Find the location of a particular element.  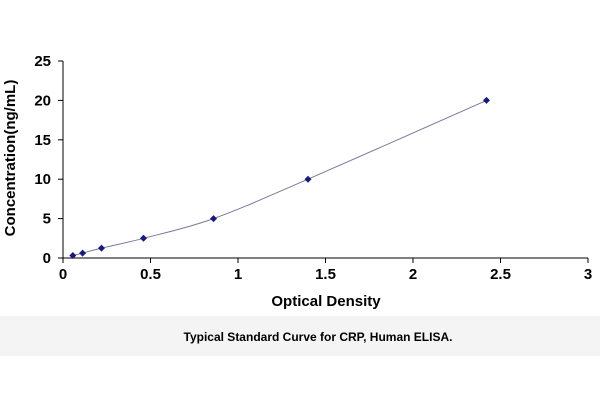

y-tick-label: 5 is located at coordinates (47, 219).